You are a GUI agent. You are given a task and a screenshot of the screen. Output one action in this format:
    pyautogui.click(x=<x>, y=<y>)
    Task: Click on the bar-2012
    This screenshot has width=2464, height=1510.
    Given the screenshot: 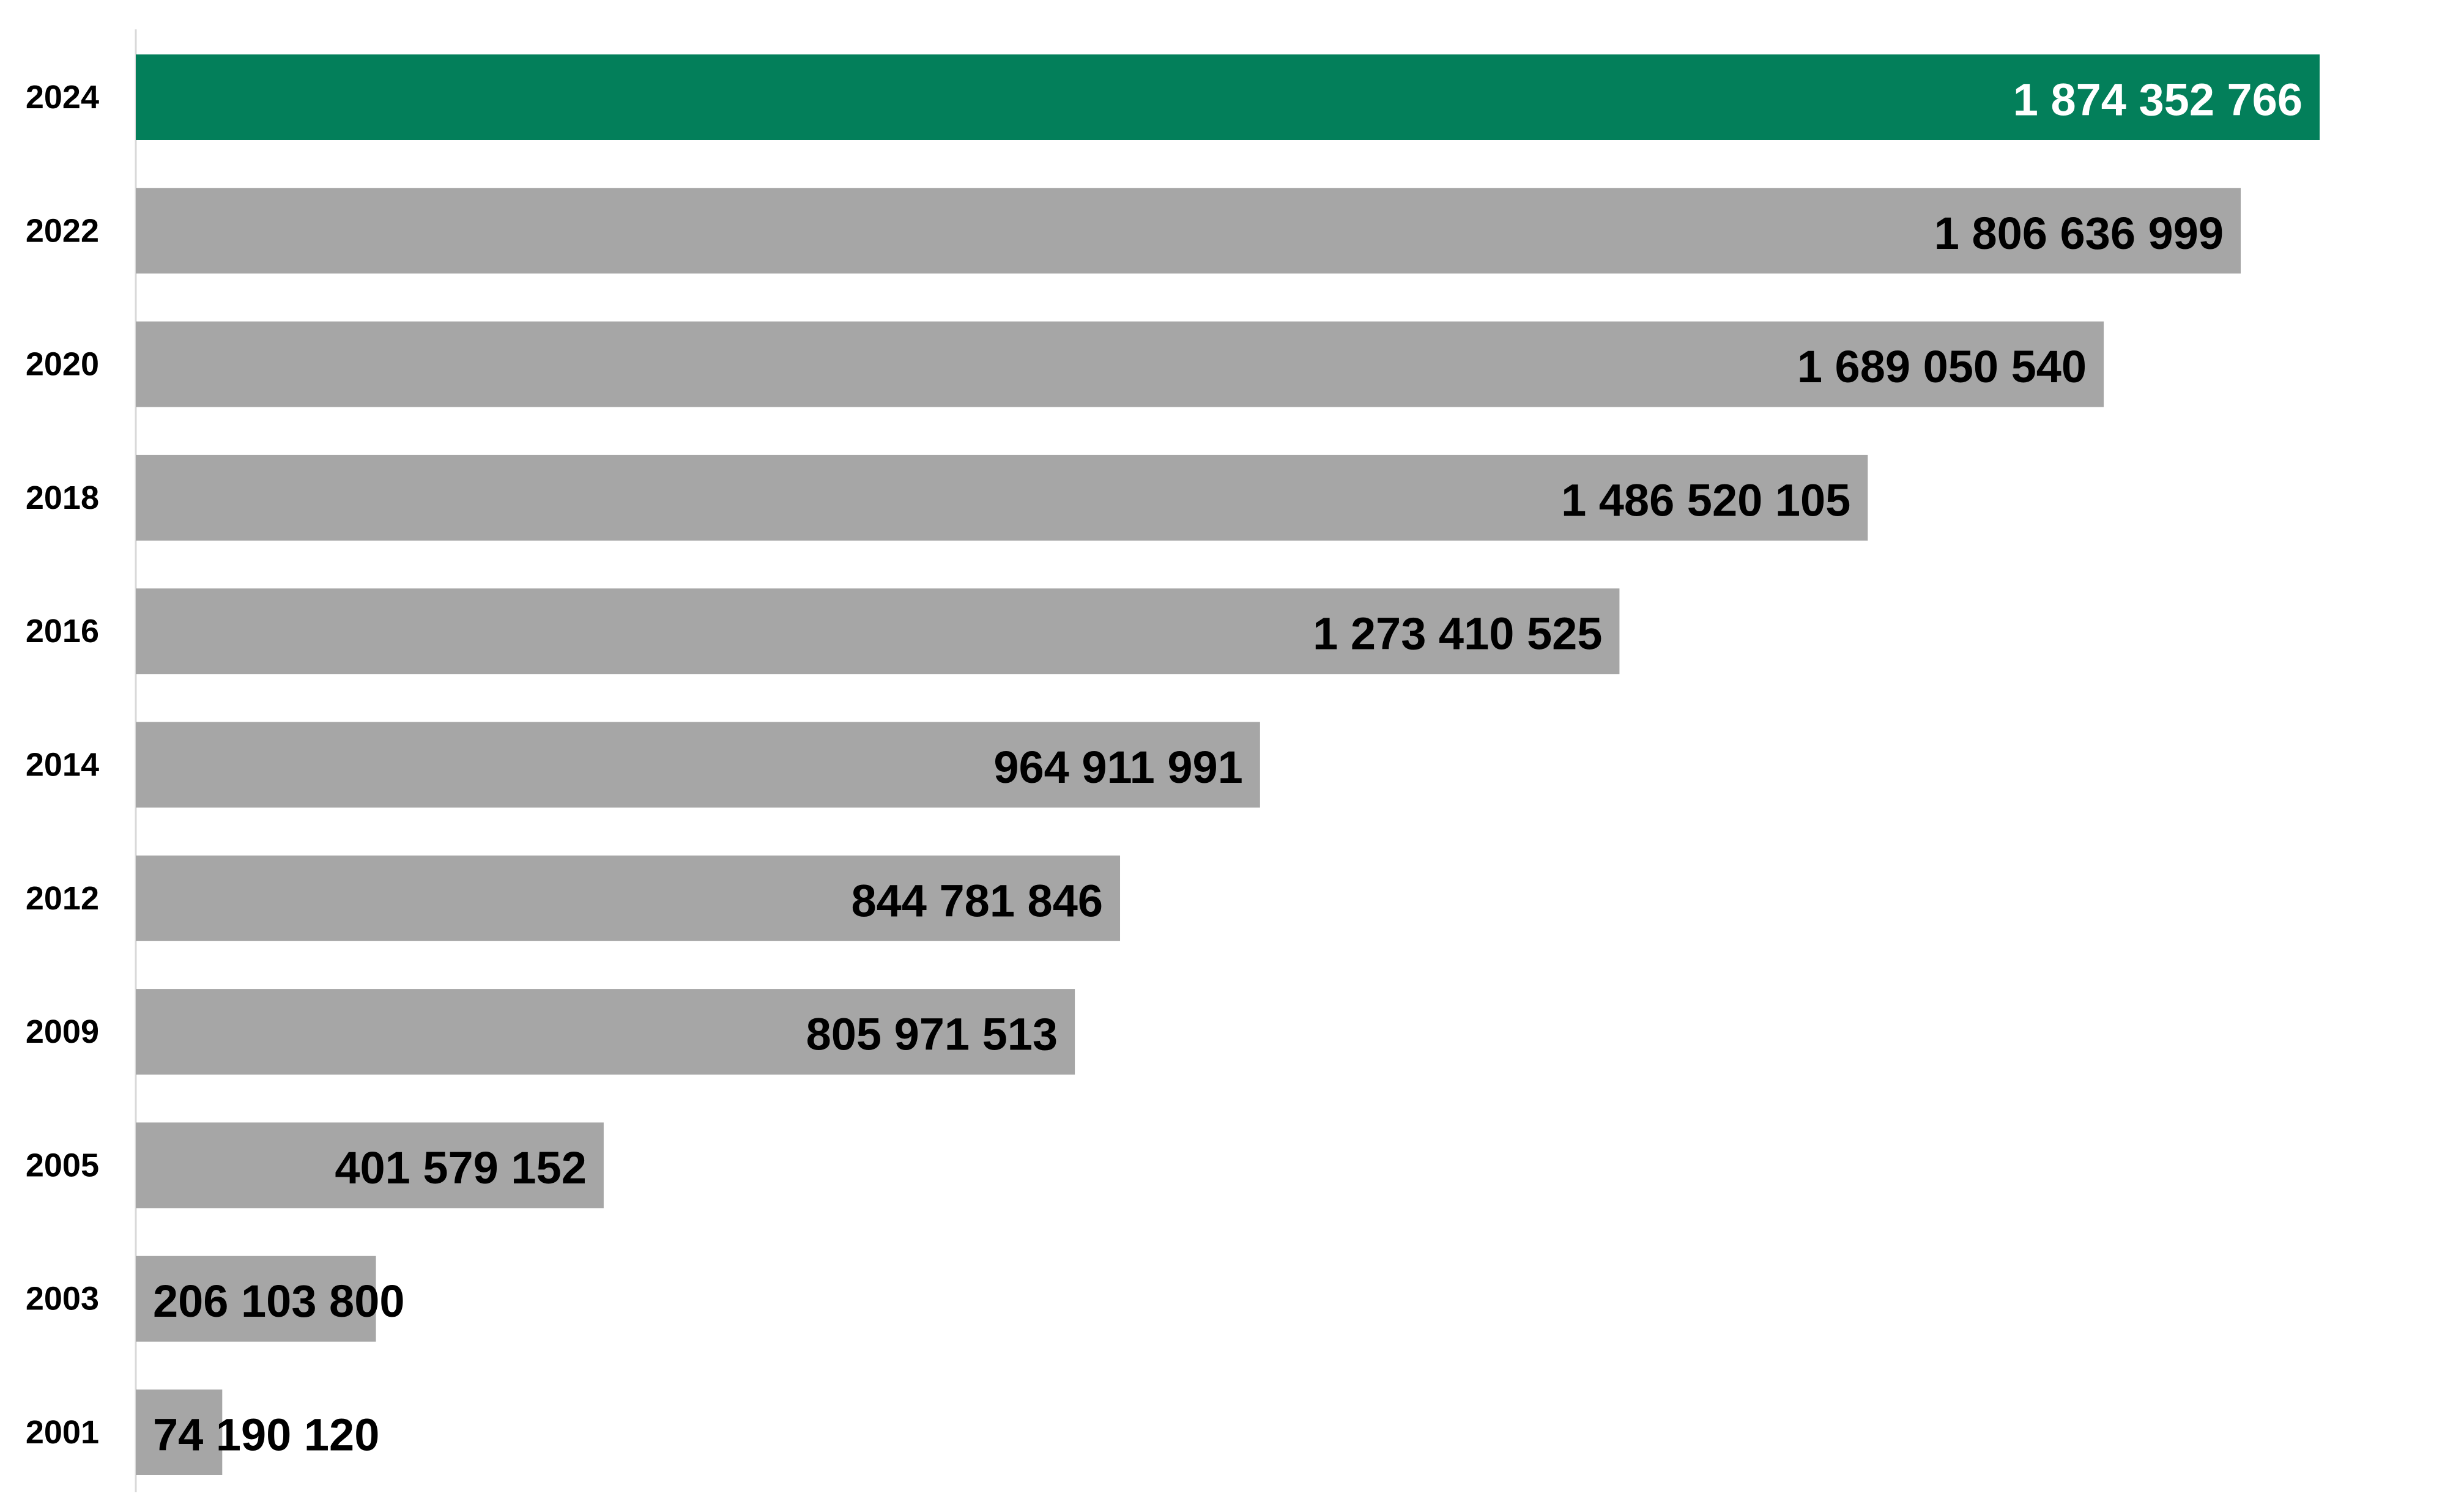 What is the action you would take?
    pyautogui.click(x=628, y=898)
    